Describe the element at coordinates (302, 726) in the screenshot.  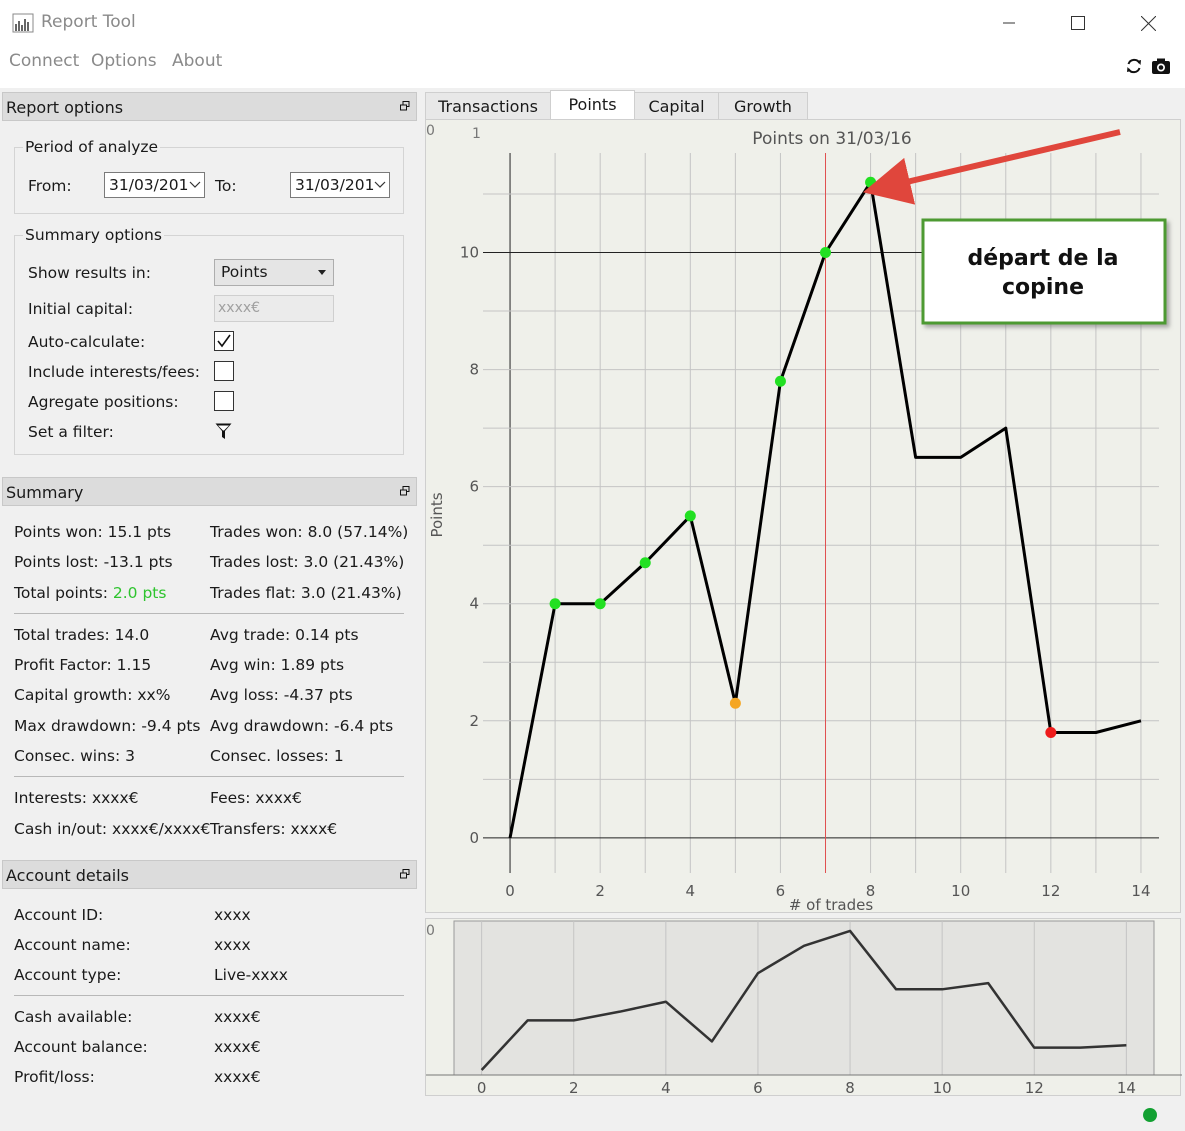
I see `avg-drawdown: Avg drawdown: -6.4 pts` at that location.